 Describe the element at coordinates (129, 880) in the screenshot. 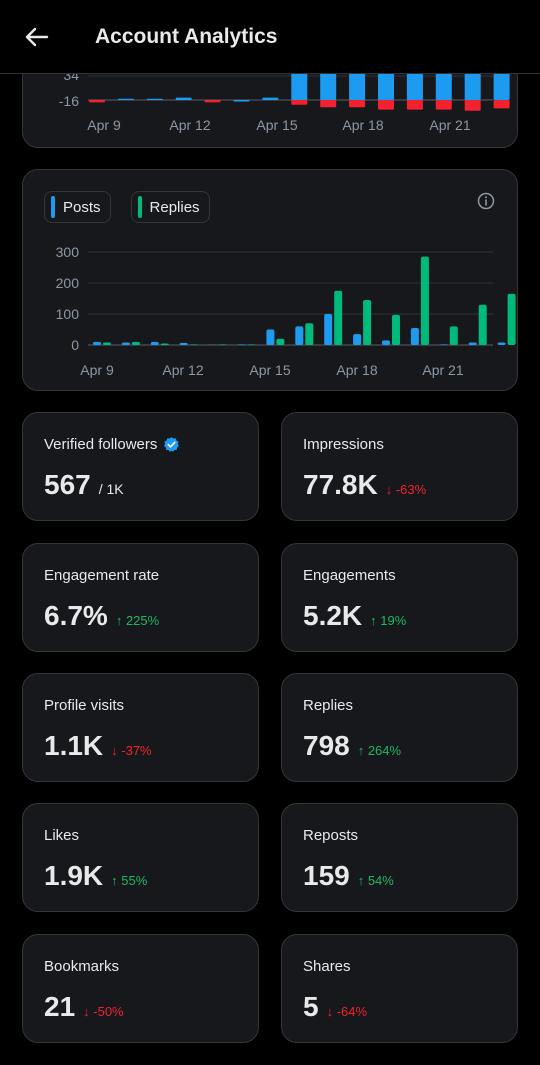

I see `metric-change: ↑ 55%` at that location.